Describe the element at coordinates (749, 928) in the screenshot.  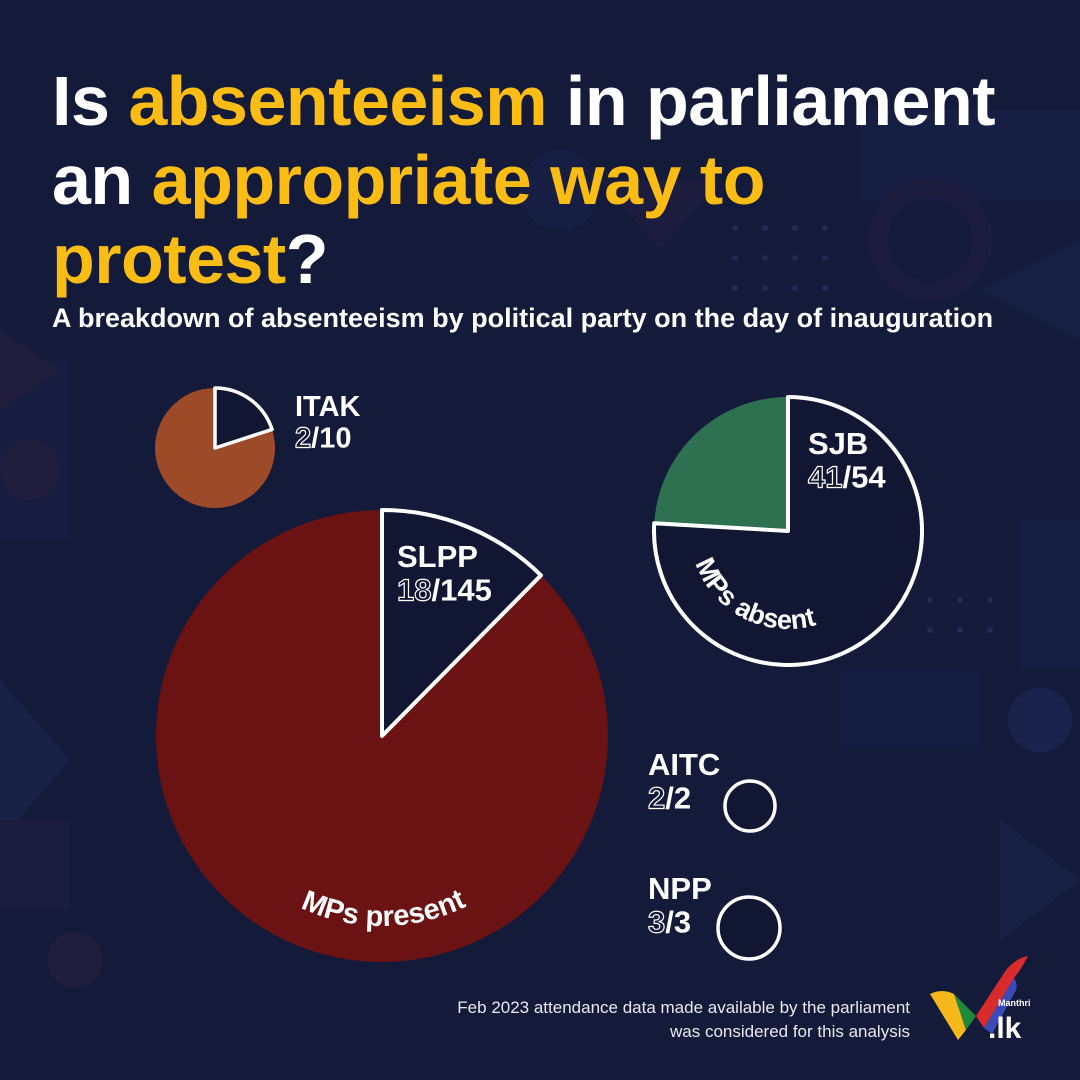
I see `npp-absent-slice` at that location.